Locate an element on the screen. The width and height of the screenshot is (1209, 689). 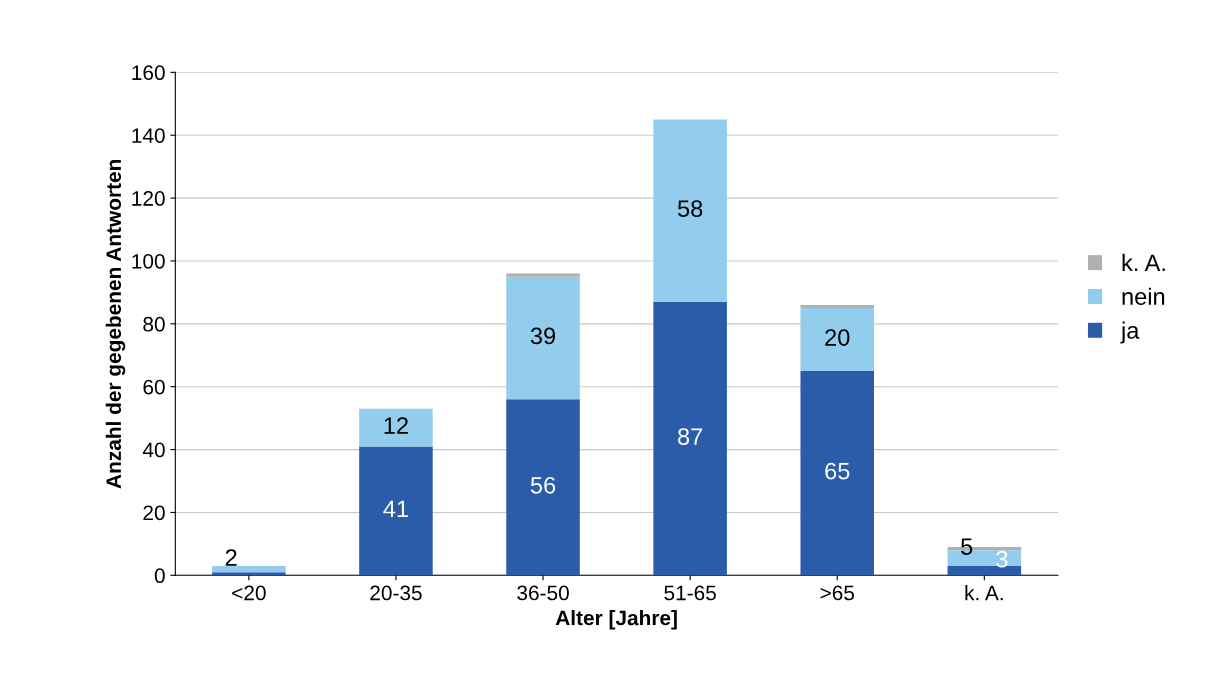
y-tick-label: 100 is located at coordinates (148, 261).